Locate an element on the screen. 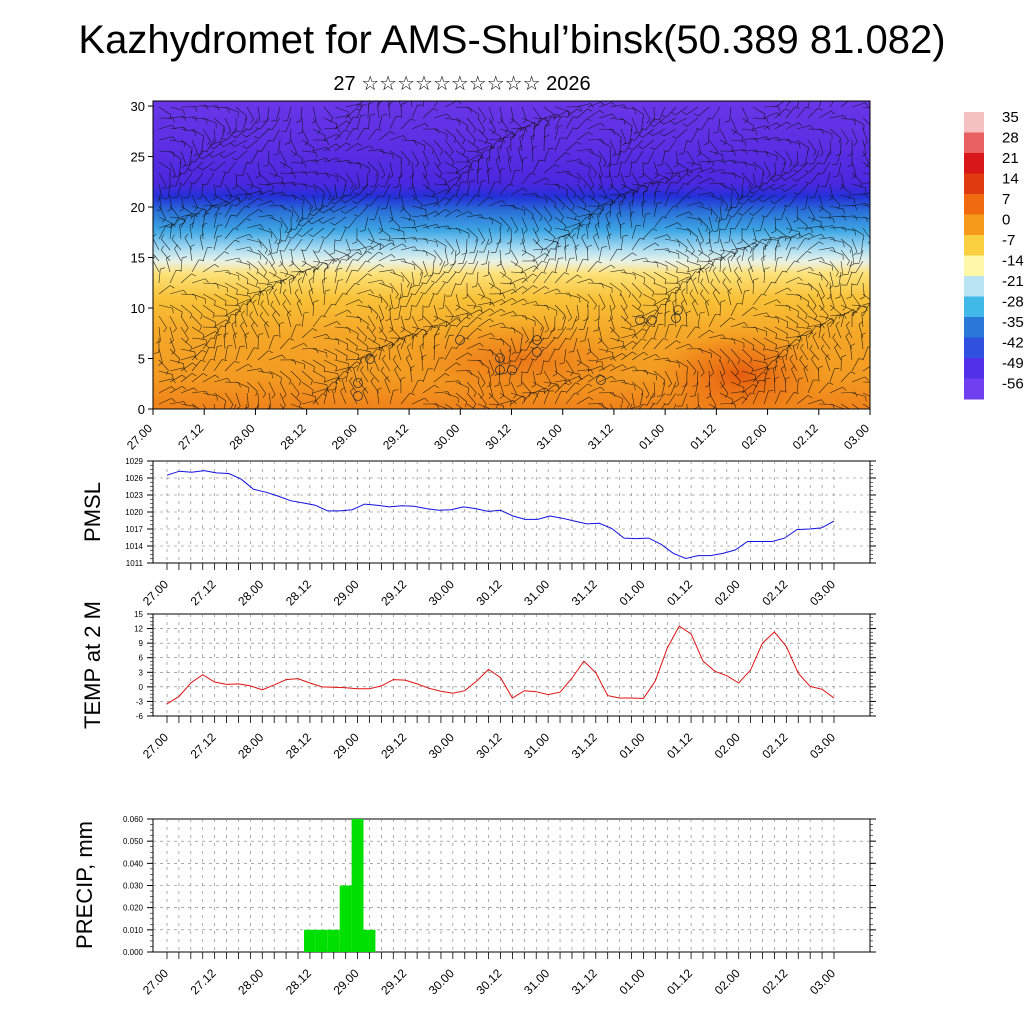  y-tick-label: 0.040 is located at coordinates (133, 863).